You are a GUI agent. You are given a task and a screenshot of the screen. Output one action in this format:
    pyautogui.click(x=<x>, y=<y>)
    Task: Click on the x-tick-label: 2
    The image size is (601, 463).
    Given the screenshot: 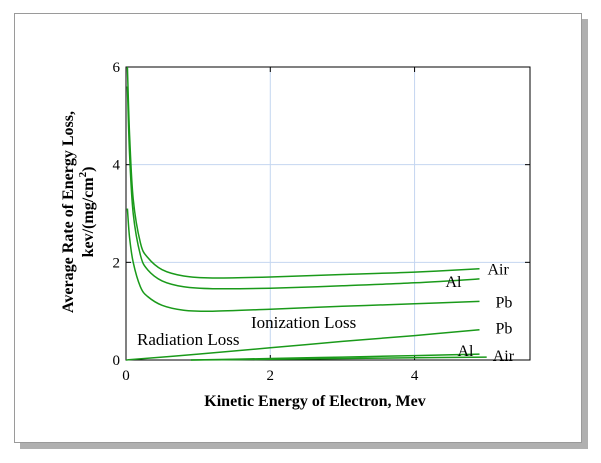 What is the action you would take?
    pyautogui.click(x=271, y=376)
    